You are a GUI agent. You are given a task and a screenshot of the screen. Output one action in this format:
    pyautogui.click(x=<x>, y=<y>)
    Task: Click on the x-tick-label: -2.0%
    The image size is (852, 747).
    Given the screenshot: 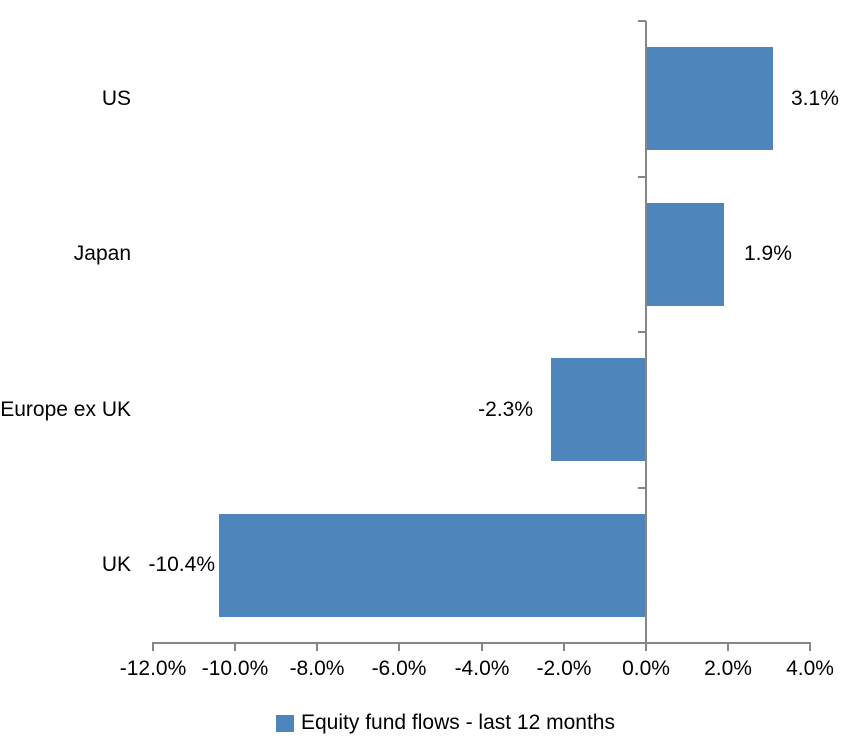 What is the action you would take?
    pyautogui.click(x=564, y=668)
    